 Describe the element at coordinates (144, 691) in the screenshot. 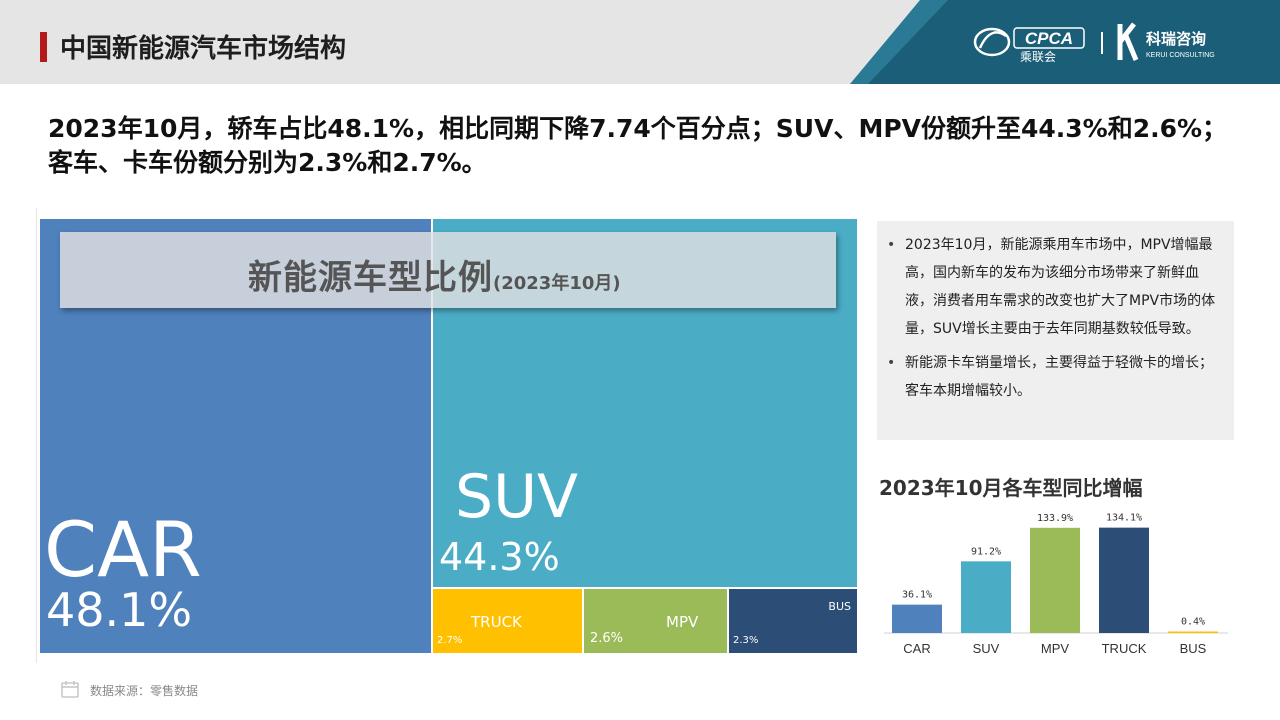

I see `data-source-note: 数据来源：零售数据` at that location.